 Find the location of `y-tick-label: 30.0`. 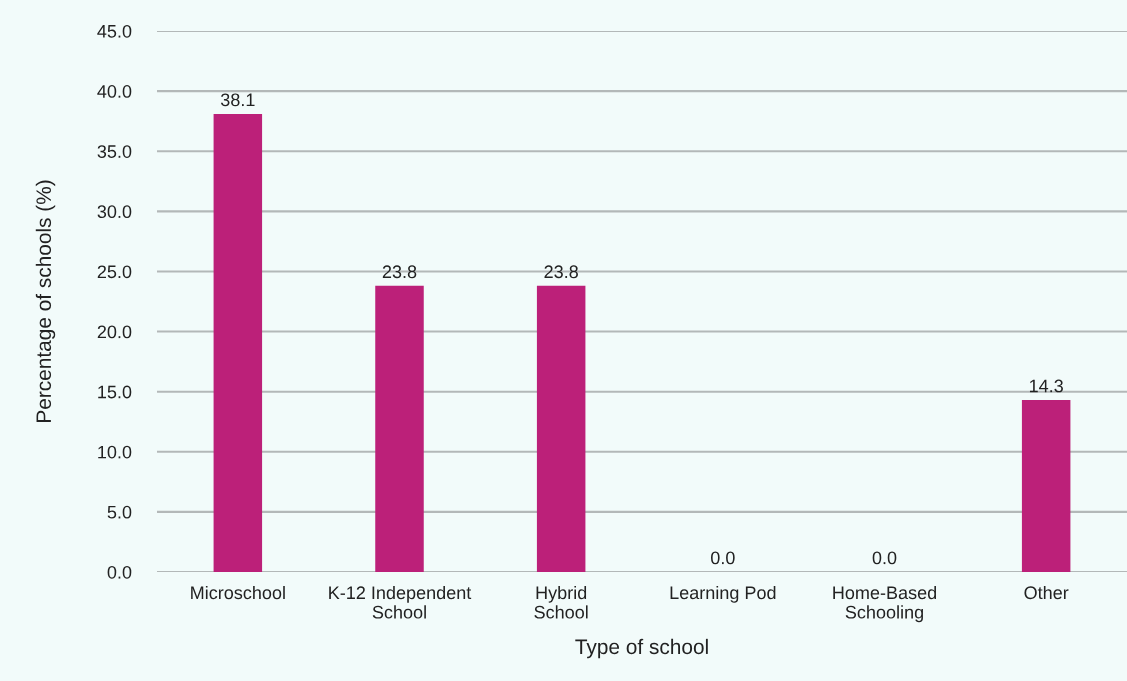

y-tick-label: 30.0 is located at coordinates (114, 212).